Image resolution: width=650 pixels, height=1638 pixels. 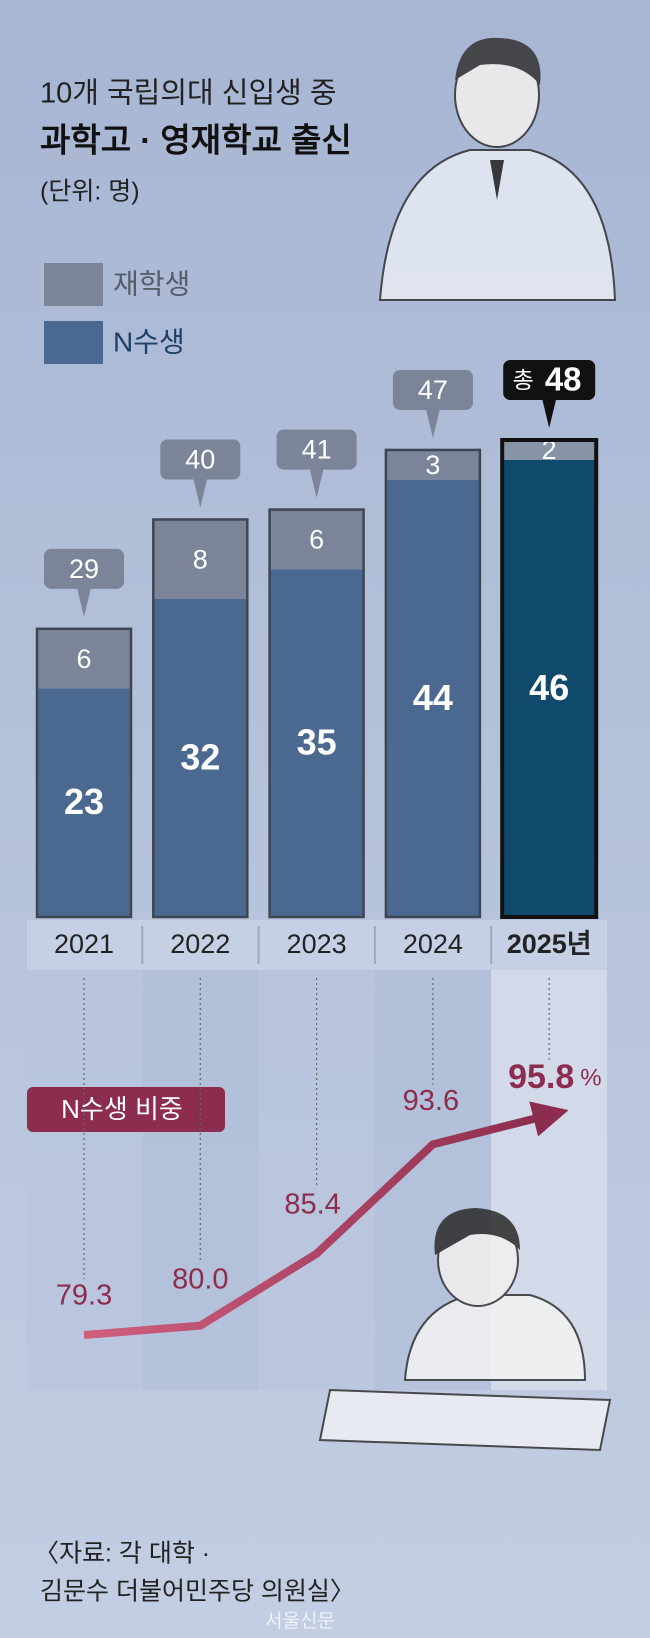 I want to click on segment-label: 8, so click(x=200, y=559).